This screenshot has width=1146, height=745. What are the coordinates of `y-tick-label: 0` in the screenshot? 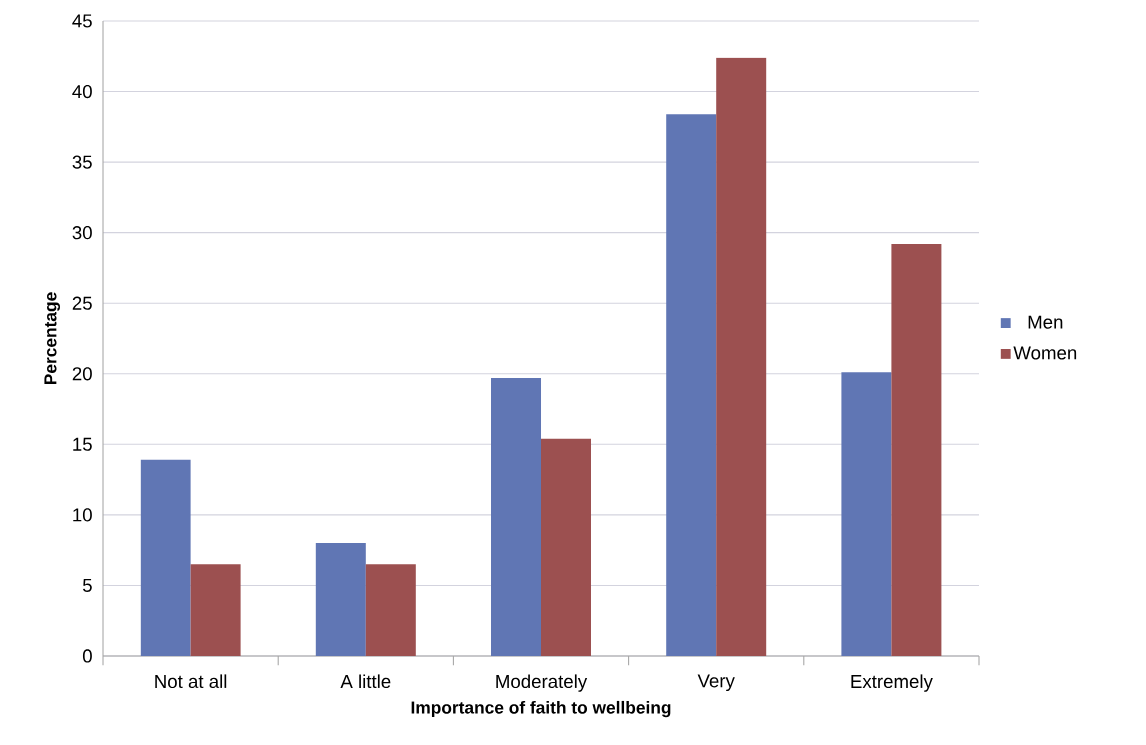 It's located at (87, 656).